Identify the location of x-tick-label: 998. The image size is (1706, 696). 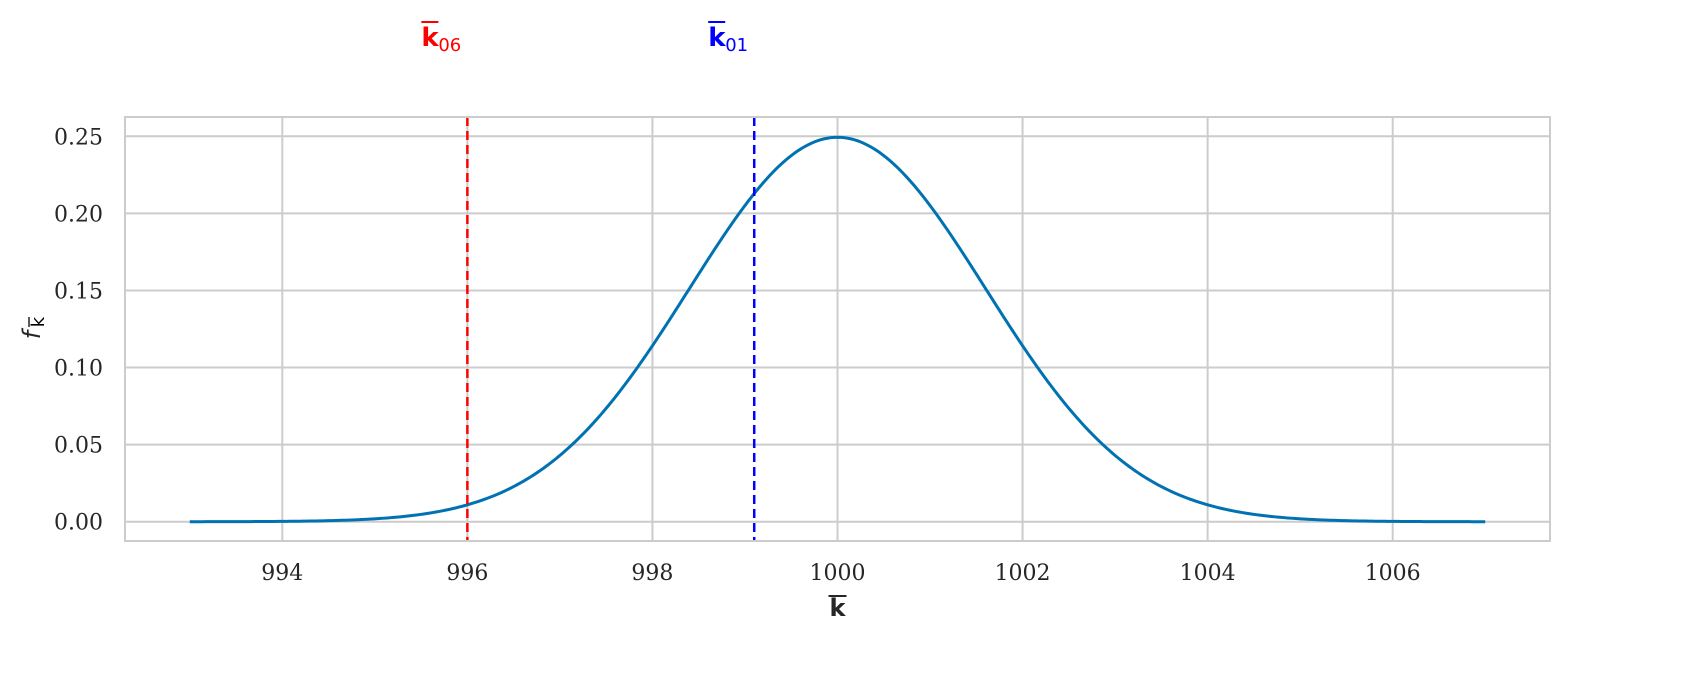
(652, 573).